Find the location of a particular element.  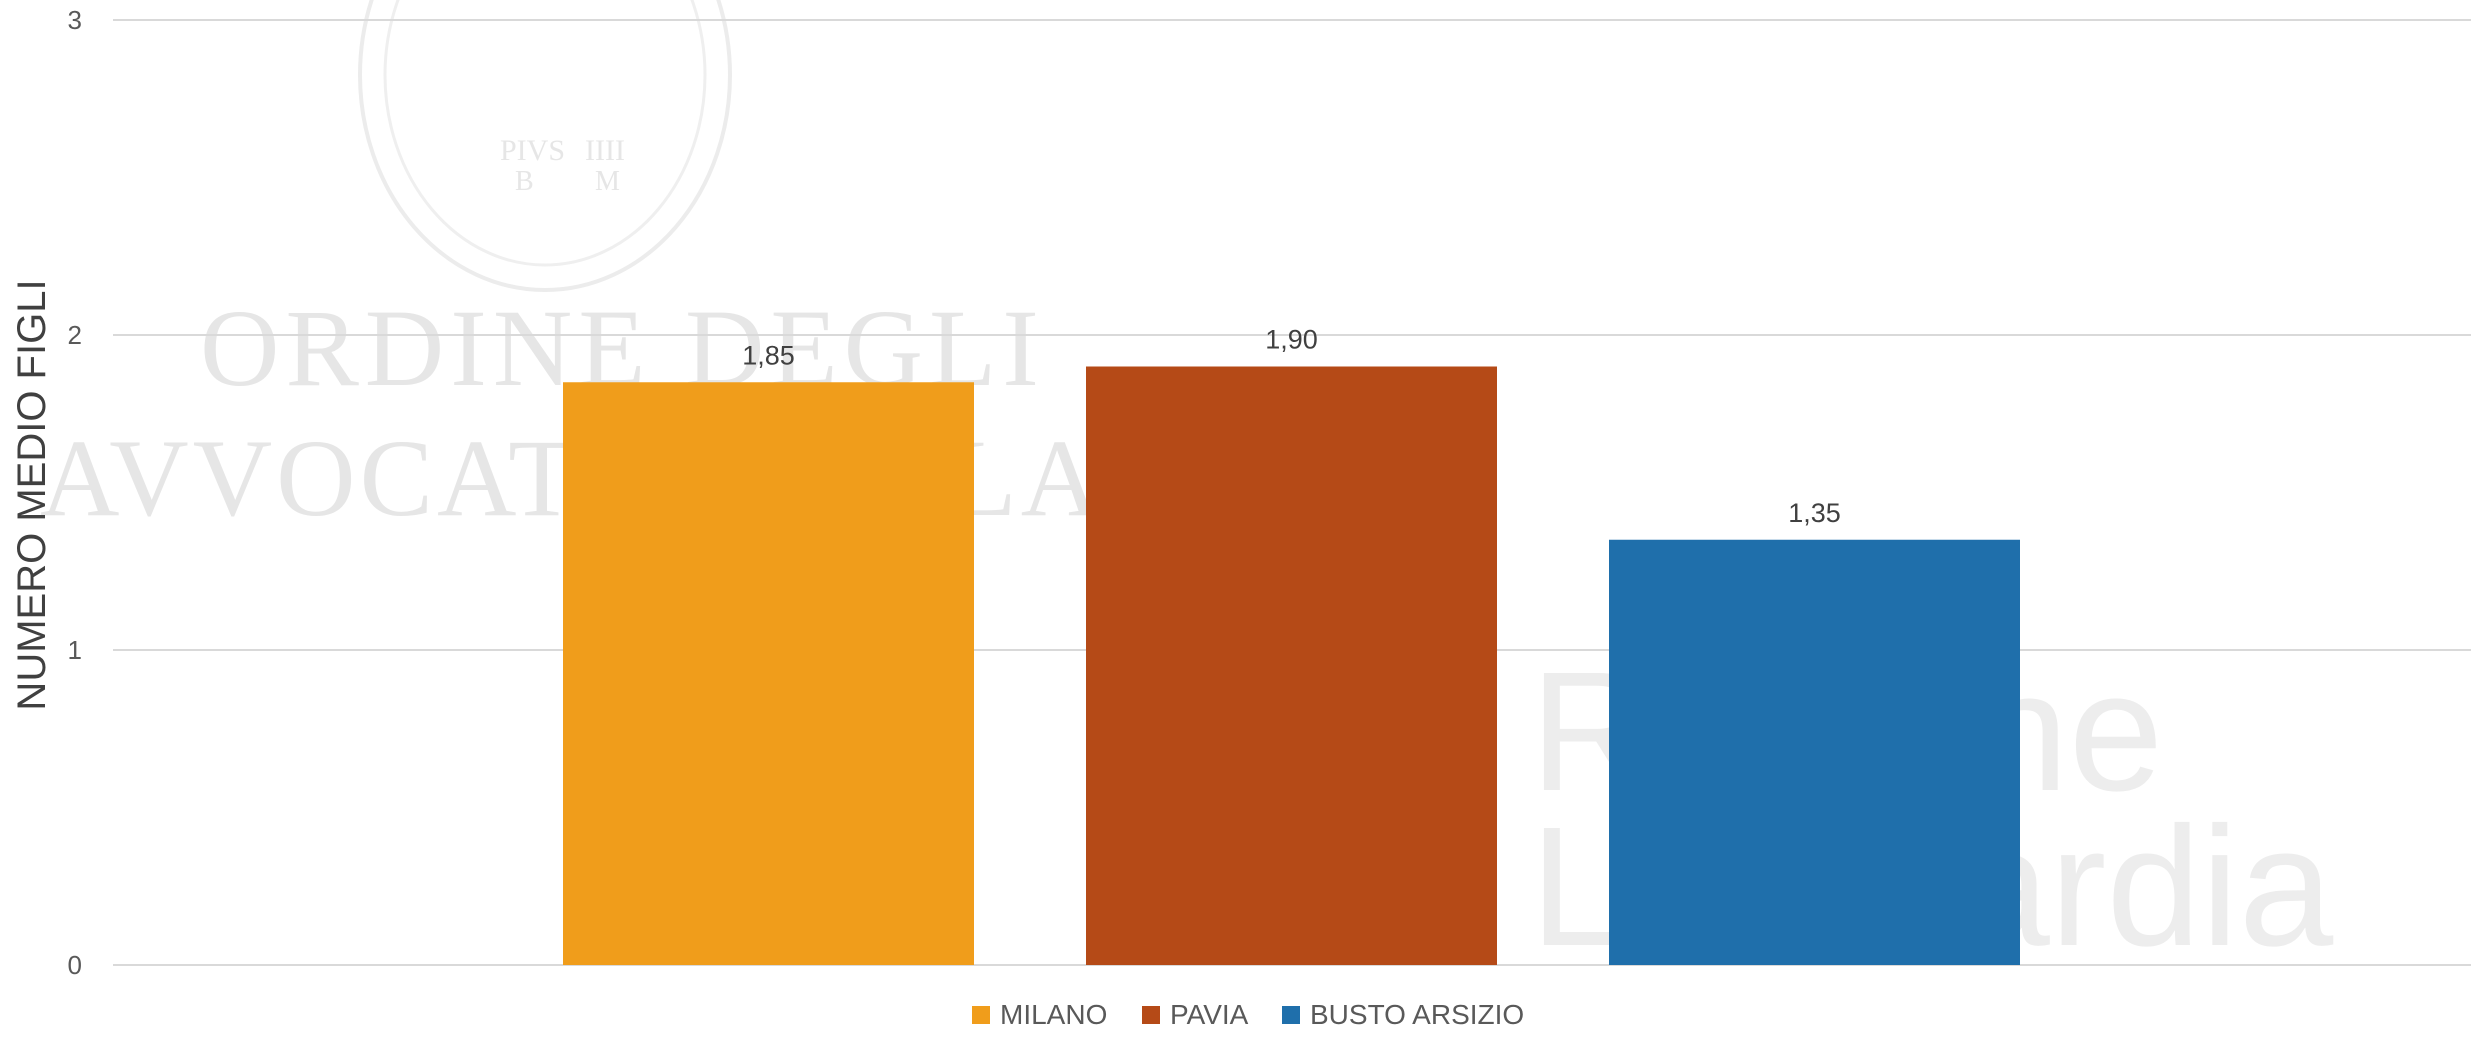

data-labels: 1,85 1,90 1,35 is located at coordinates (1291, 426).